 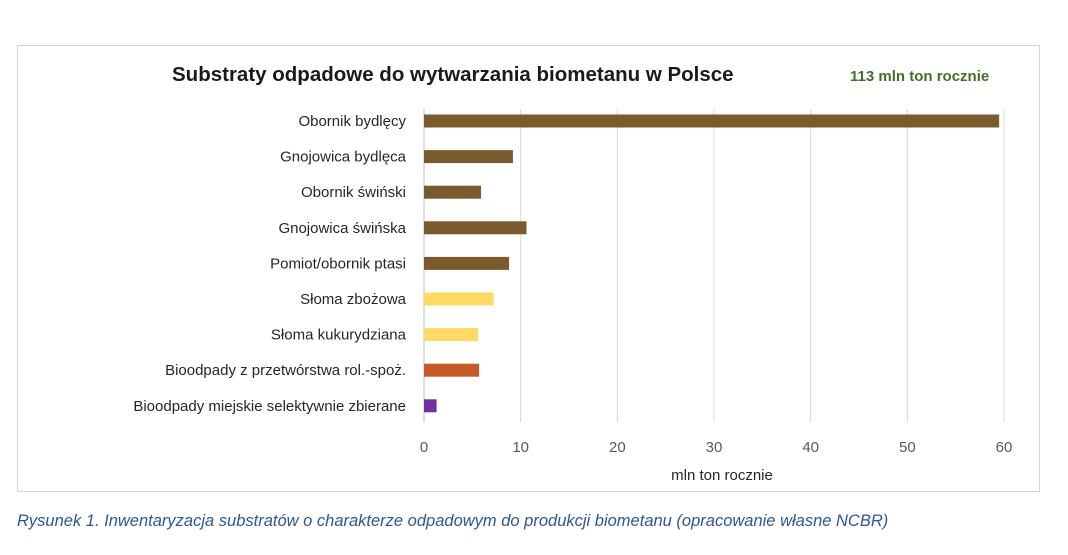 I want to click on x-tick-label: 10, so click(x=520, y=447).